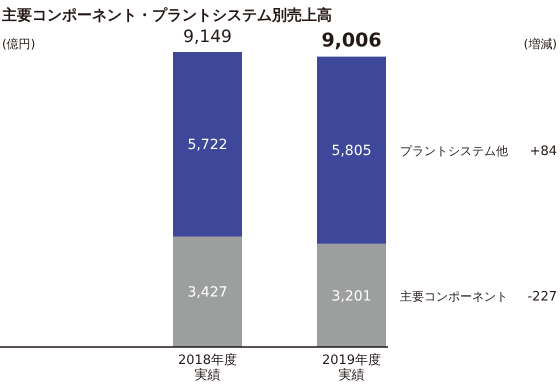  Describe the element at coordinates (19, 44) in the screenshot. I see `text: (億円)` at that location.